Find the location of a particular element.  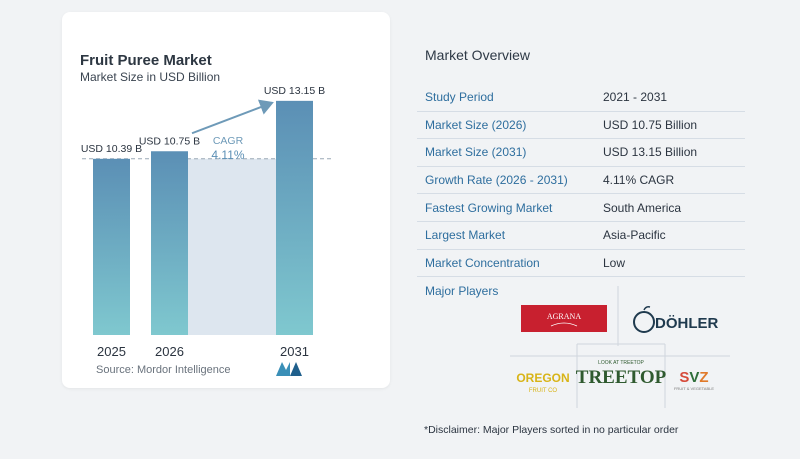

svg-text: FRUIT CO is located at coordinates (543, 391).